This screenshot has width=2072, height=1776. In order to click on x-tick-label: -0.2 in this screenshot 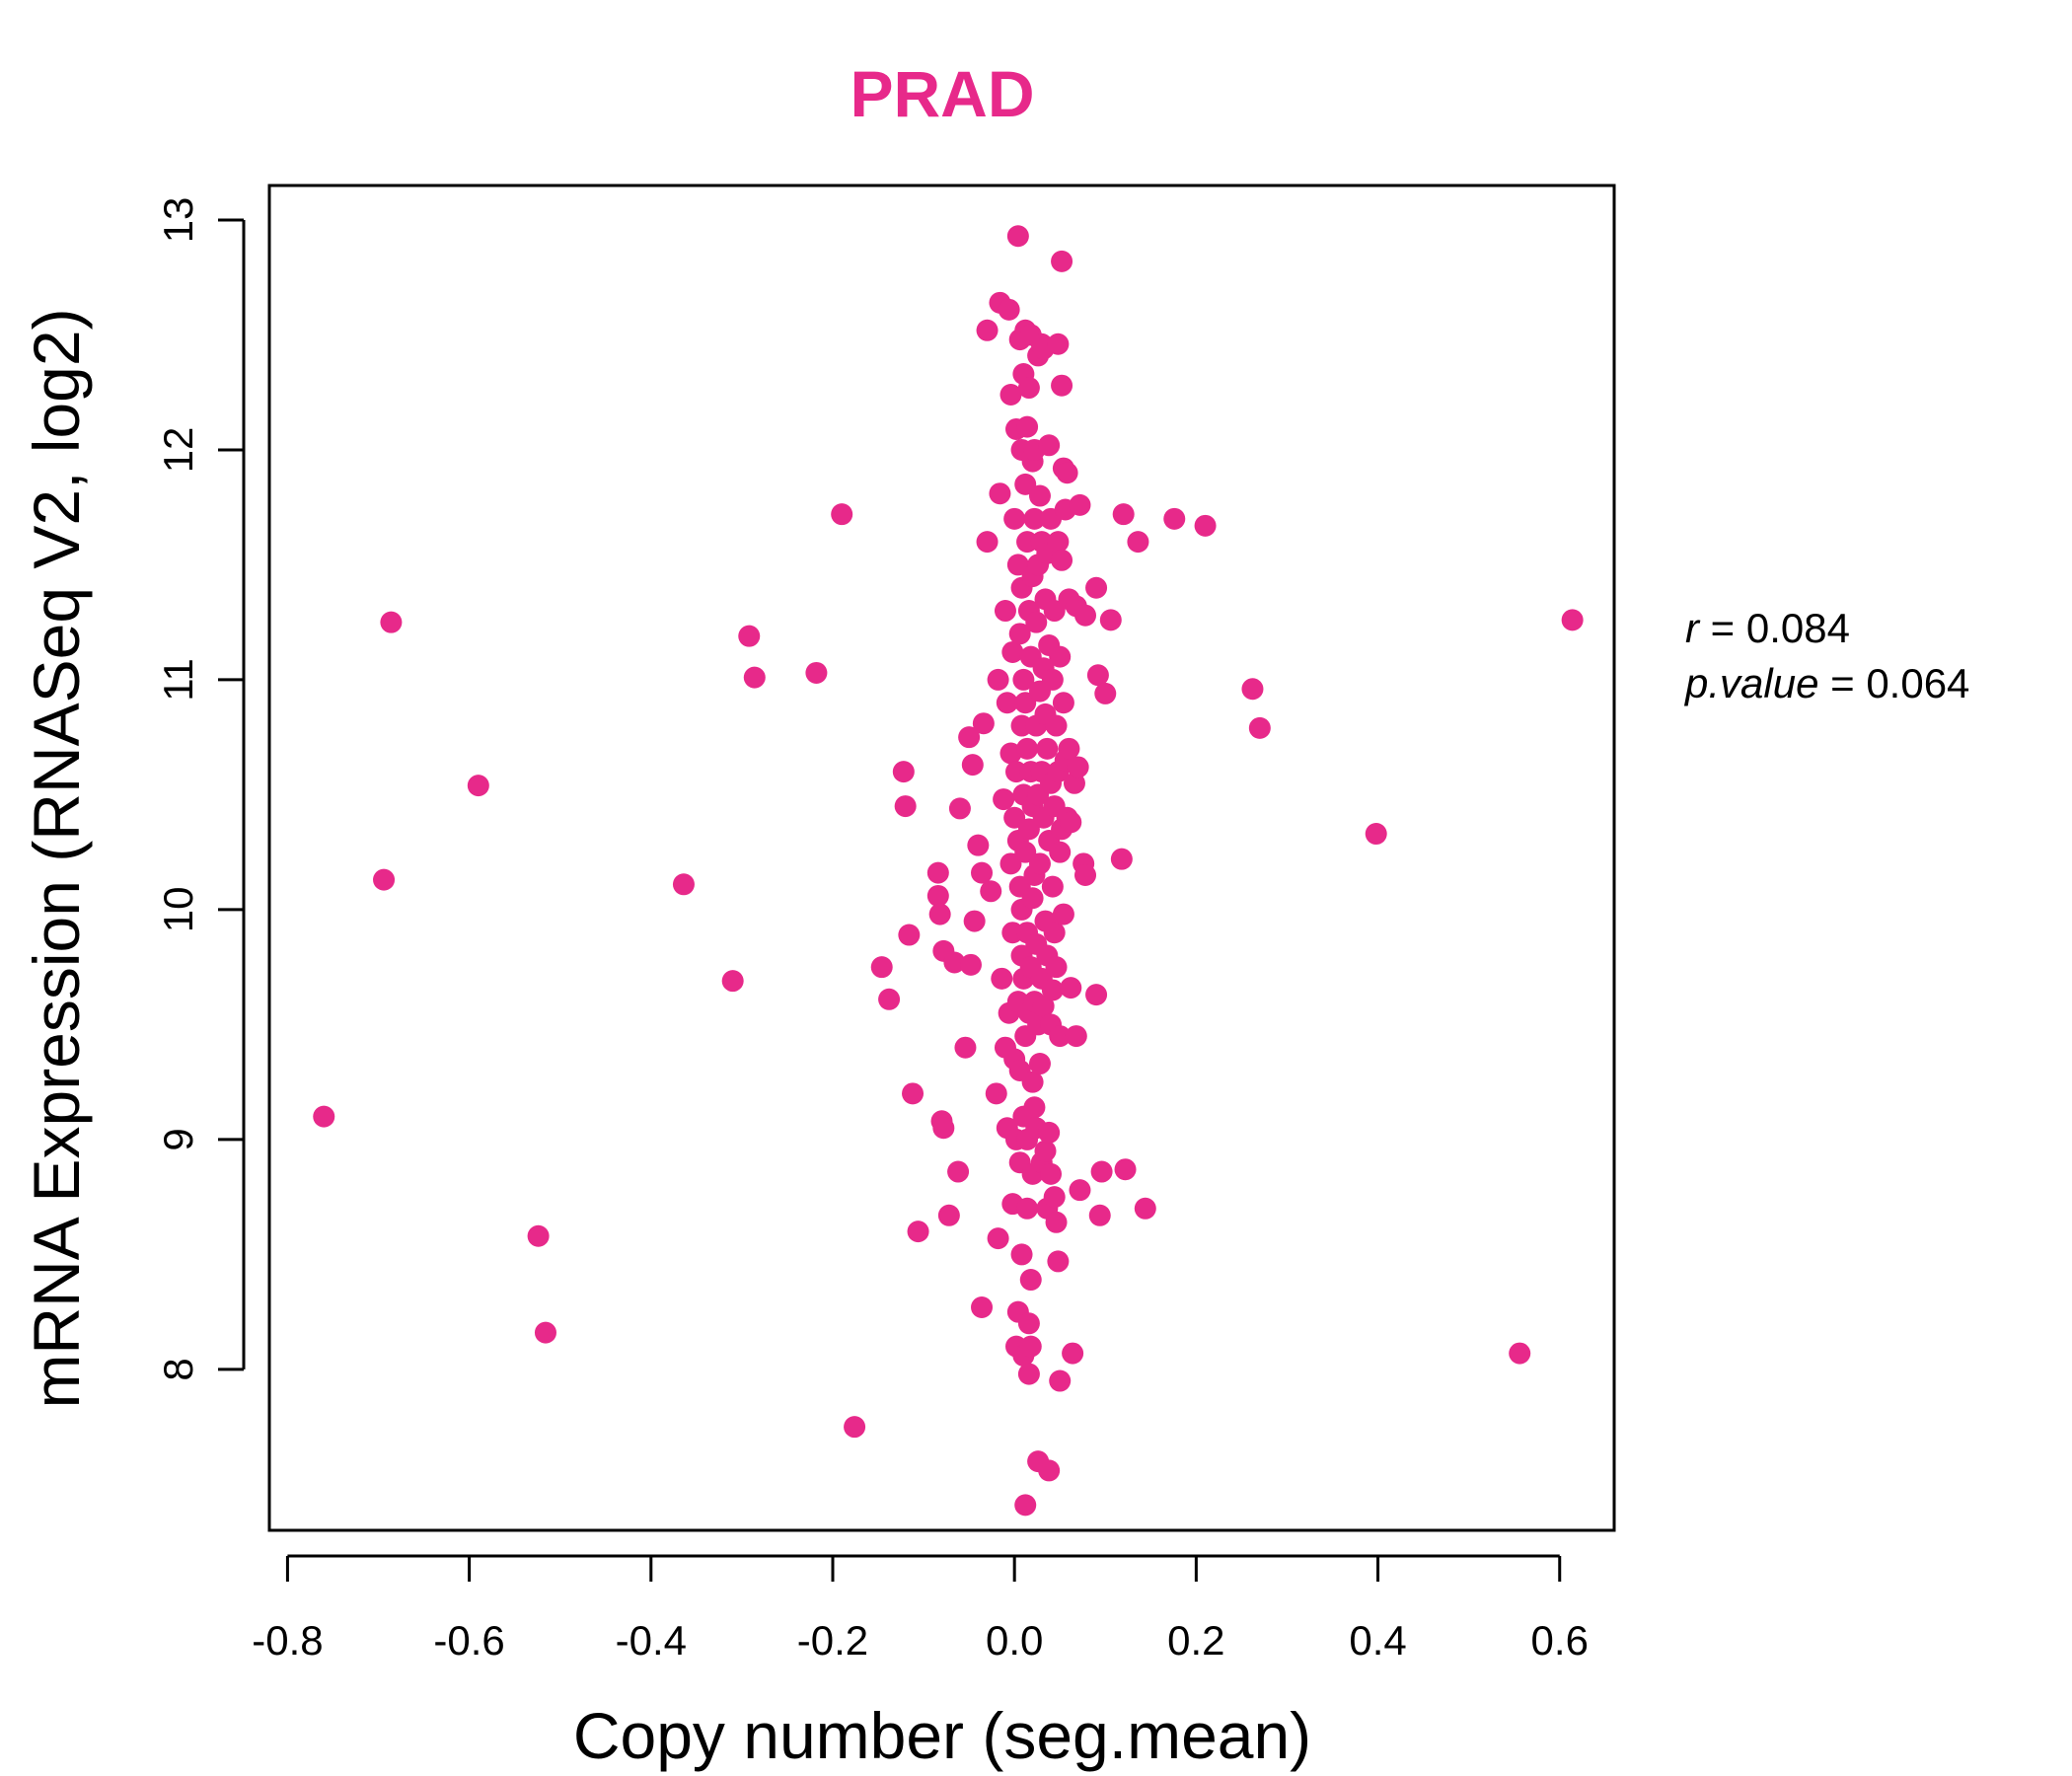, I will do `click(833, 1640)`.